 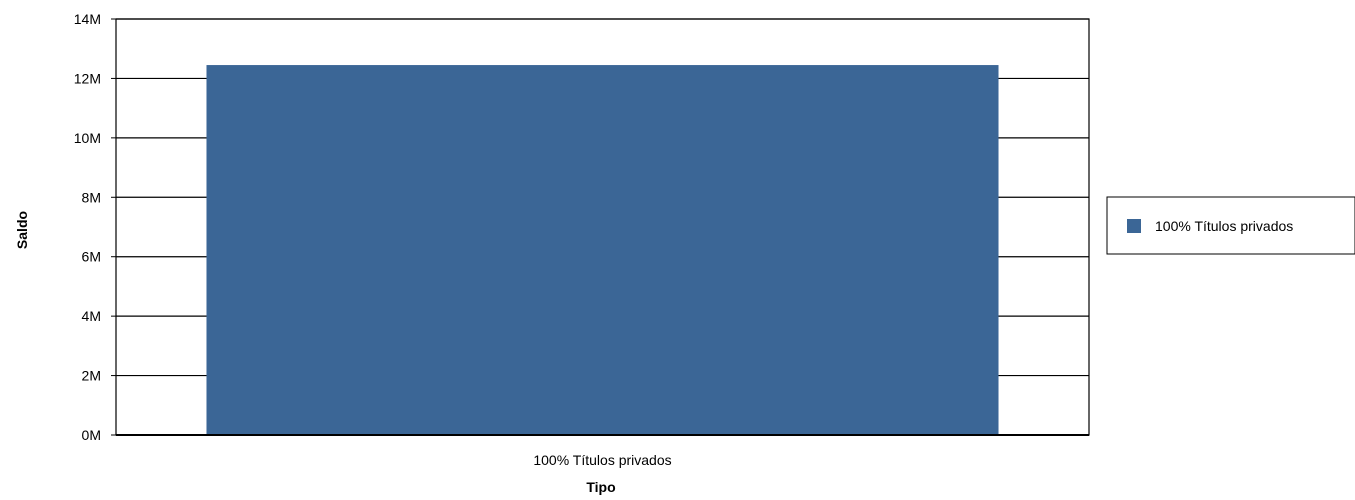 I want to click on y-tick-label: 0M, so click(x=91, y=435).